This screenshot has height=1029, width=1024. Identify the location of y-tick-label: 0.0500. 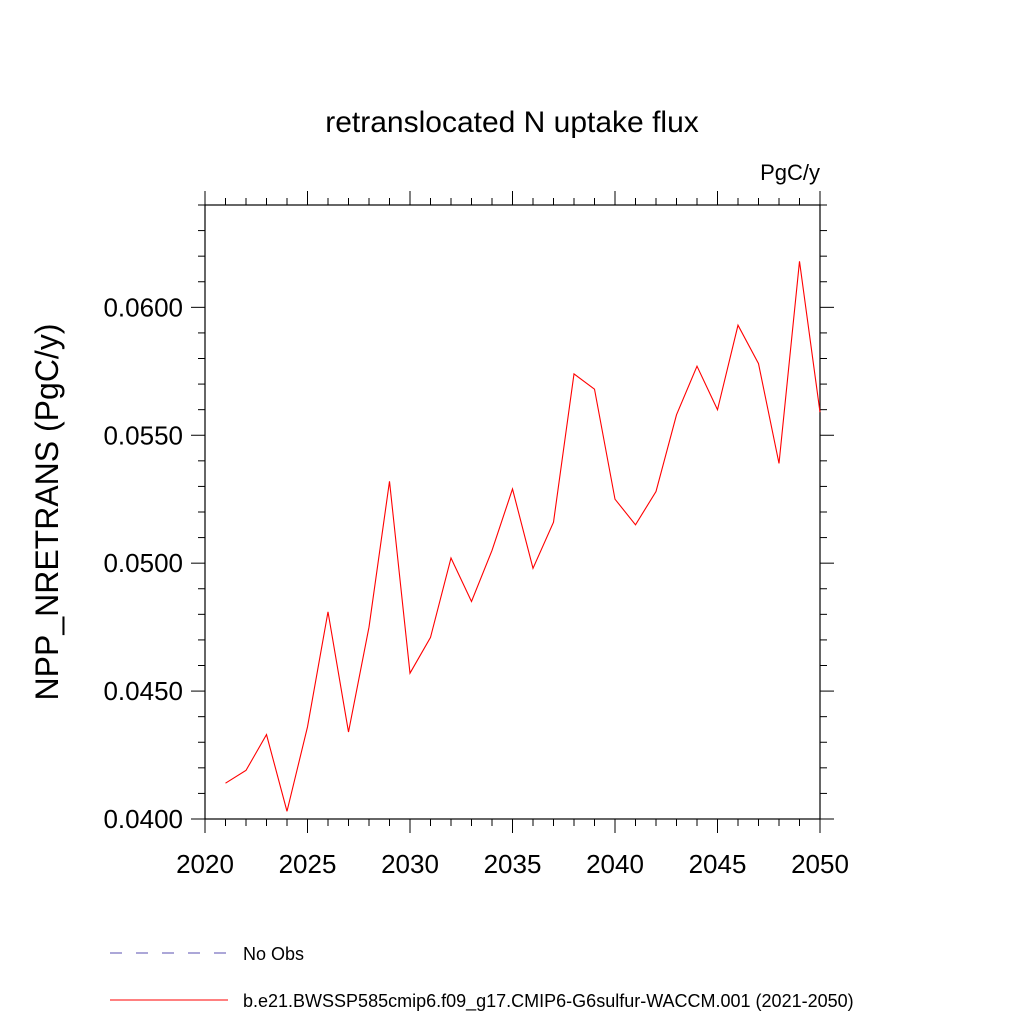
(143, 563).